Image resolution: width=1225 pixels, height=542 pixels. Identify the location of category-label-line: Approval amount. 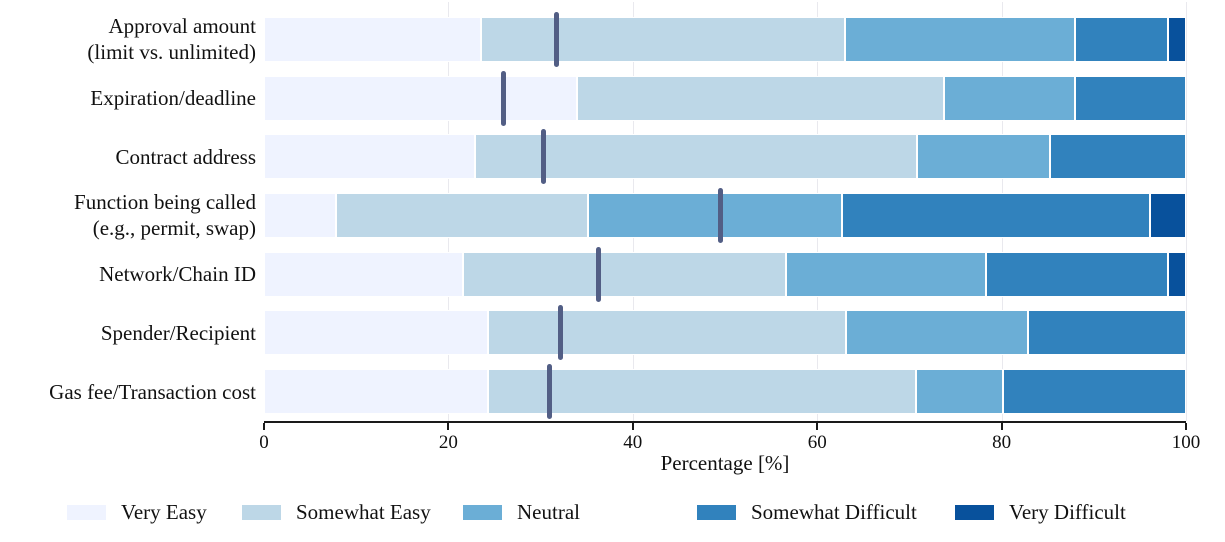
(182, 26).